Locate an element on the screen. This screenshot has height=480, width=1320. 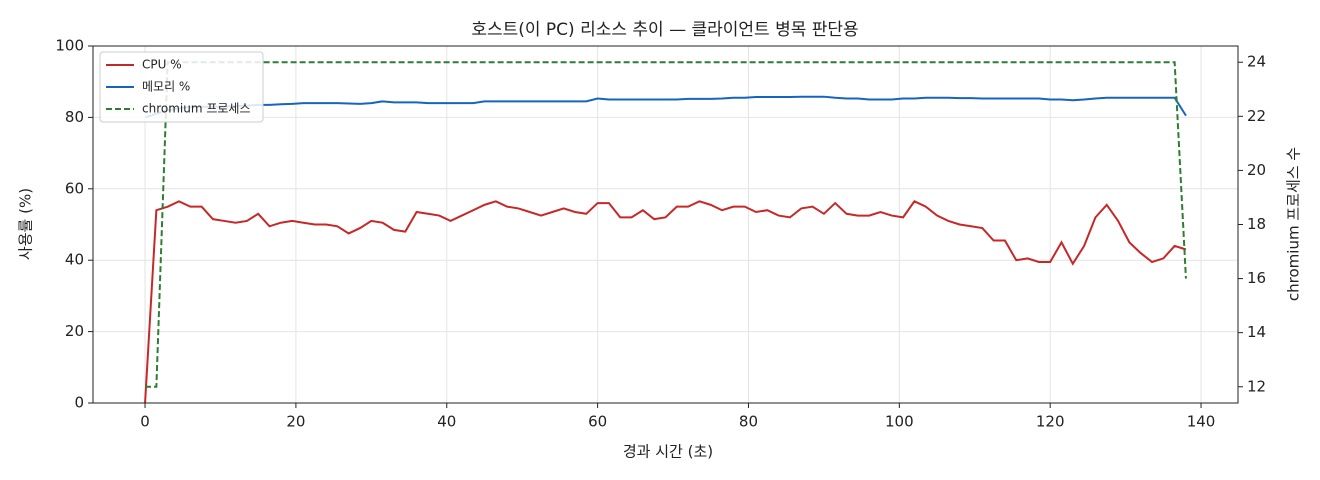
y2-tick-label: 14 is located at coordinates (1256, 332).